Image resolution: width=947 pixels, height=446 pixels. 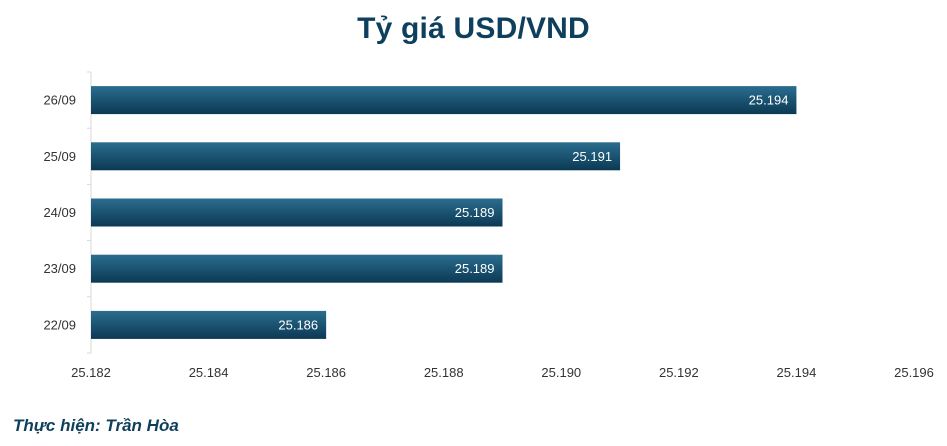 I want to click on credit-text: Thực hiện: Trần Hòa, so click(x=96, y=425).